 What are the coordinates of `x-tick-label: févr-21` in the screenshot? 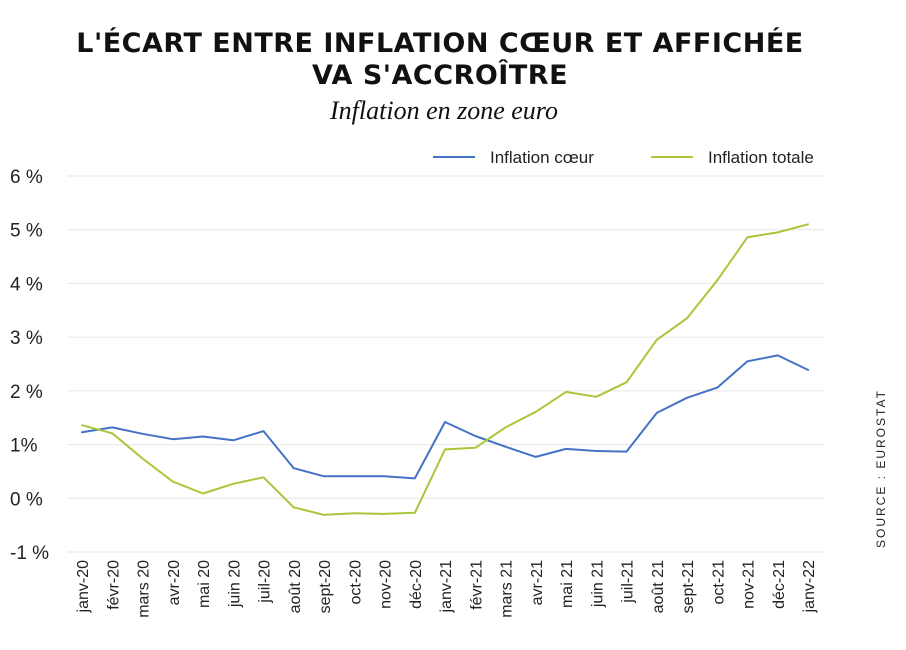 It's located at (476, 585).